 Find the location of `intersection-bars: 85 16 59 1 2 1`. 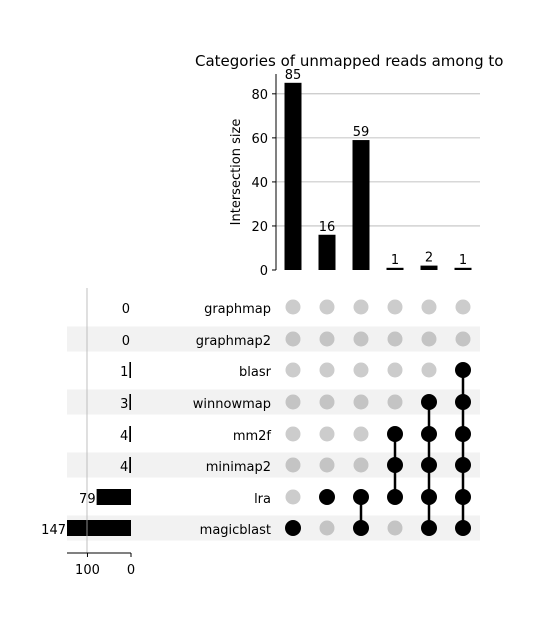

intersection-bars: 85 16 59 1 2 1 is located at coordinates (378, 169).